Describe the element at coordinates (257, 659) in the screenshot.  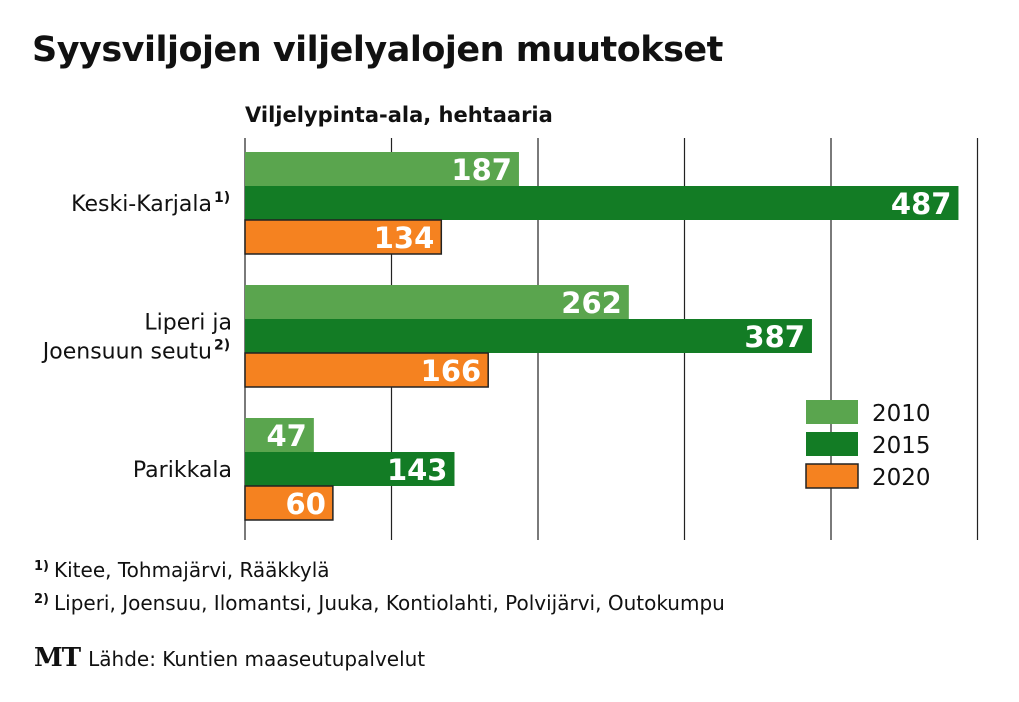
I see `source-text: Lähde: Kuntien maaseutupalvelut` at that location.